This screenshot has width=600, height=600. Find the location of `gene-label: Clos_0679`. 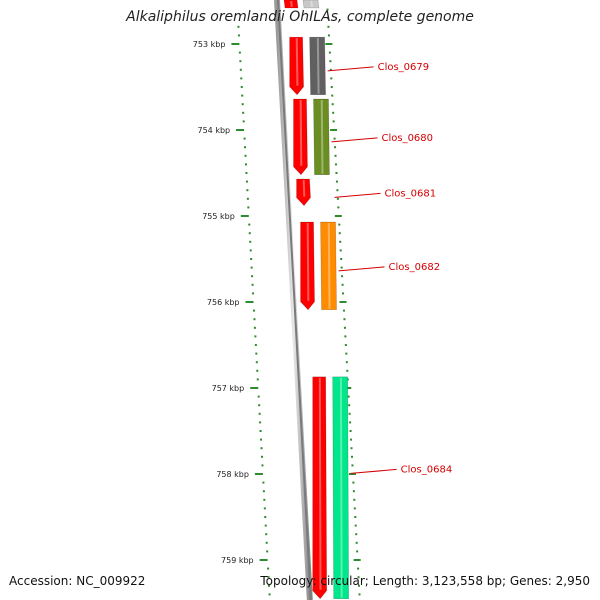

gene-label: Clos_0679 is located at coordinates (404, 67).